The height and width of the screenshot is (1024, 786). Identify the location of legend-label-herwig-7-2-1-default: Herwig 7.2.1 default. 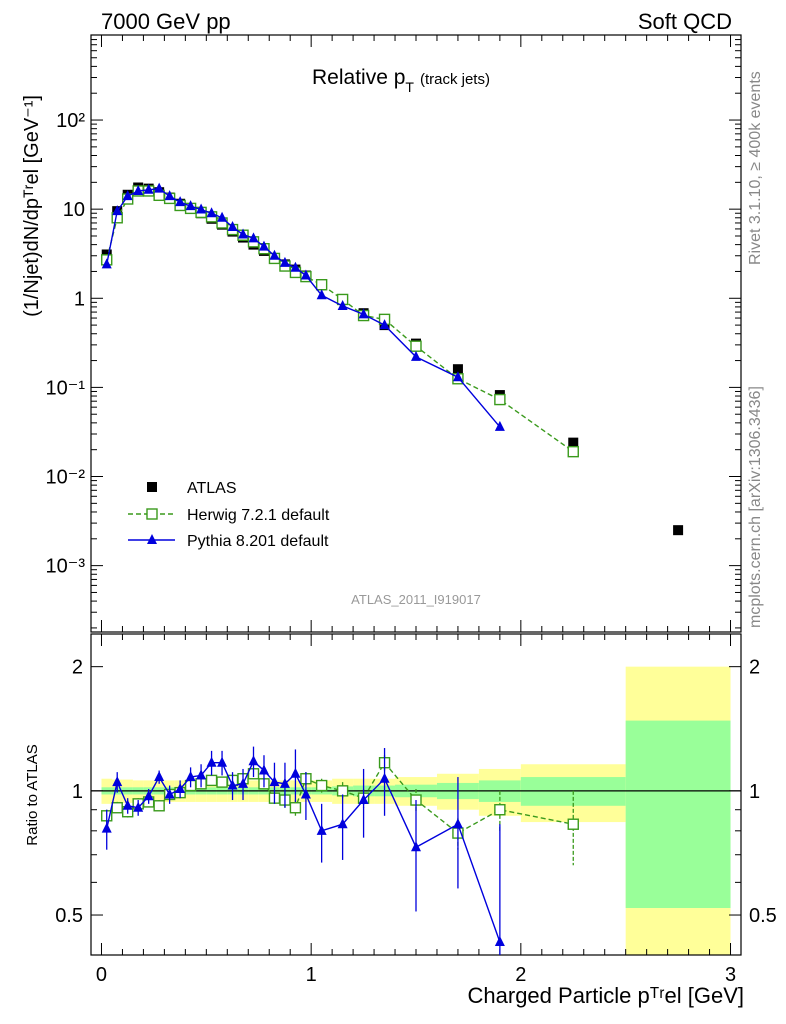
(258, 515).